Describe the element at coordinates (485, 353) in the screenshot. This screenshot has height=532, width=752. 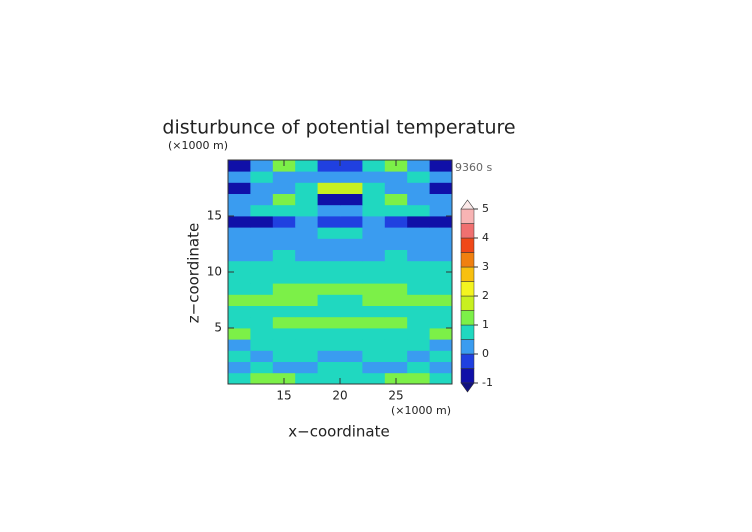
I see `colorbar-tick-label: 0` at that location.